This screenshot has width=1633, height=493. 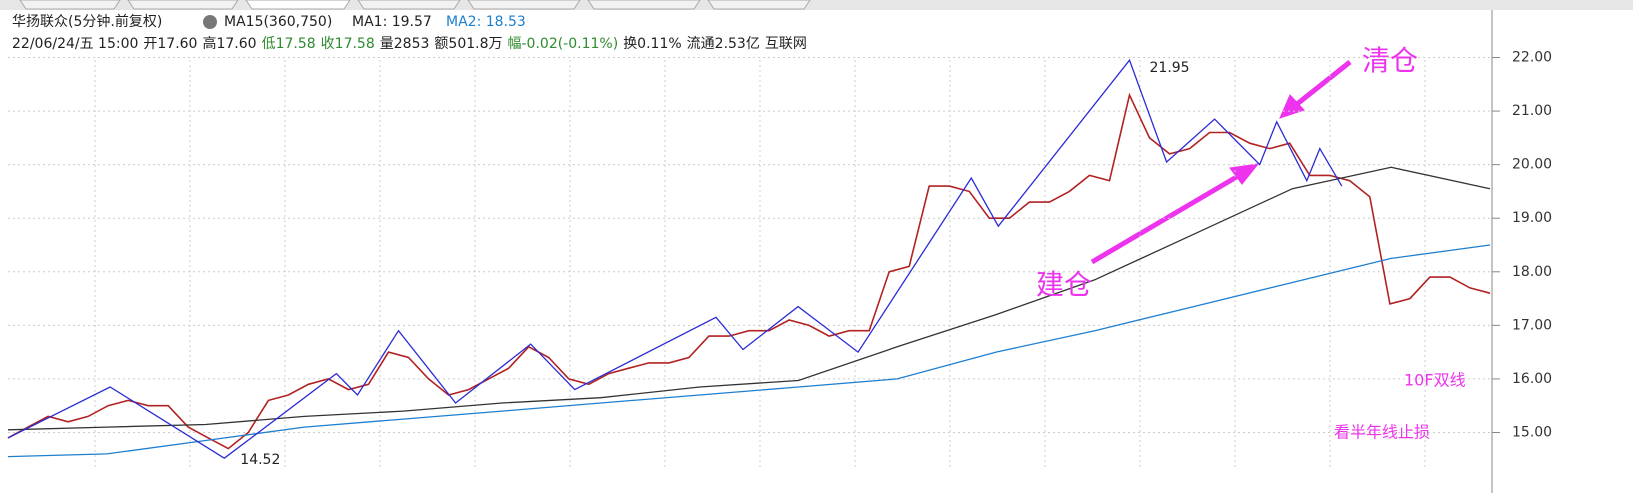 I want to click on annotation: 10F双线, so click(x=1435, y=380).